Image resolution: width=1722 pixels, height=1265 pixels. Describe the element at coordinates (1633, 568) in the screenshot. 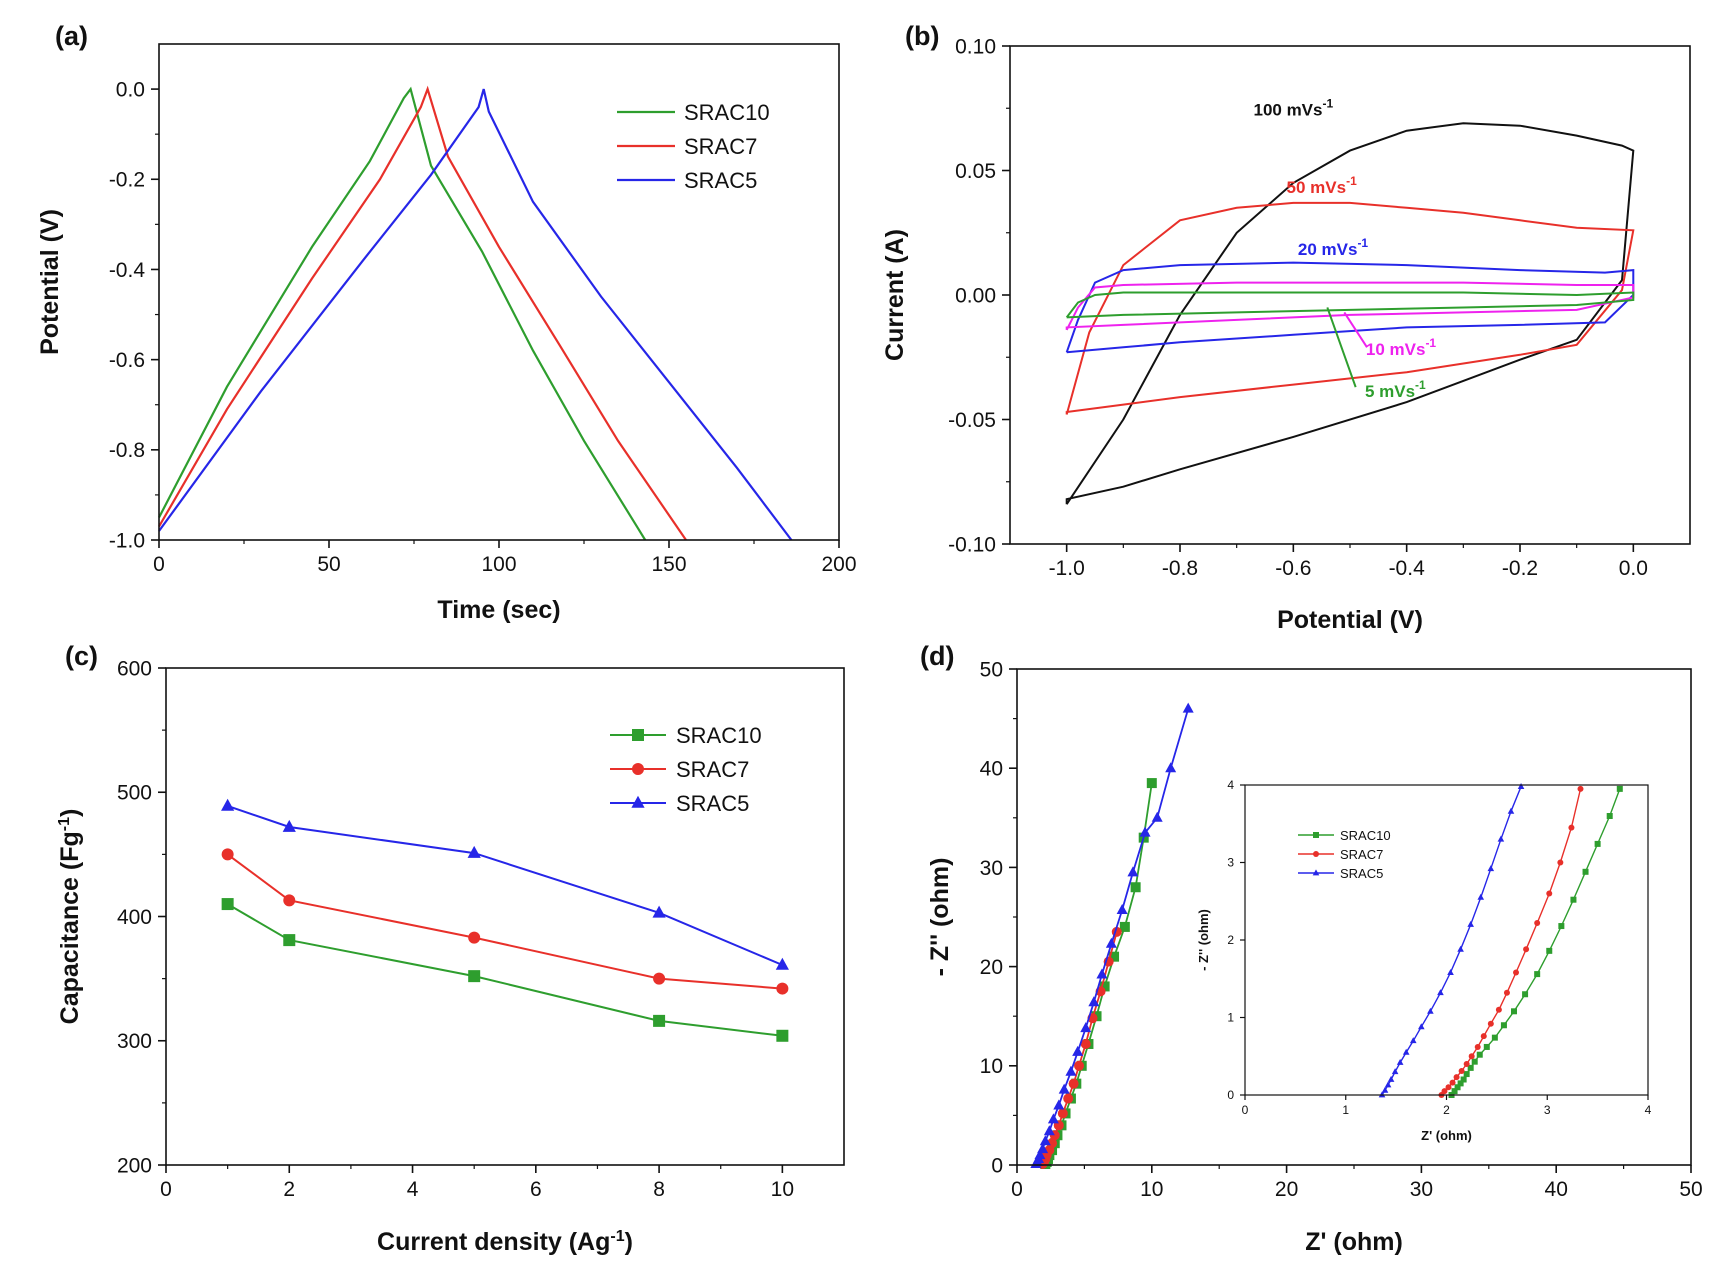

I see `b-xtick-label: 0.0` at that location.